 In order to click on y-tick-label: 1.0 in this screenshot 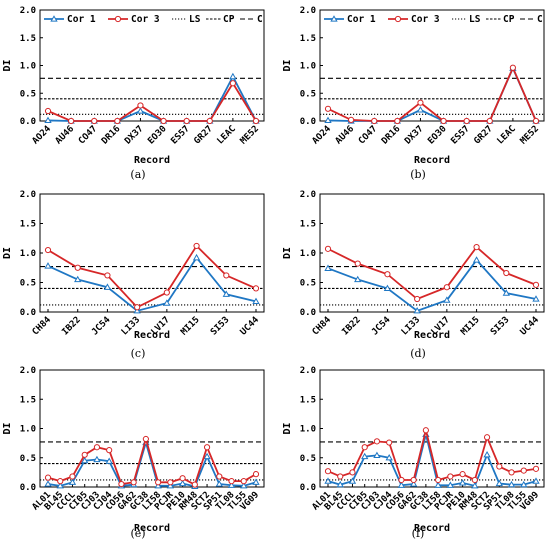, I will do `click(308, 67)`.